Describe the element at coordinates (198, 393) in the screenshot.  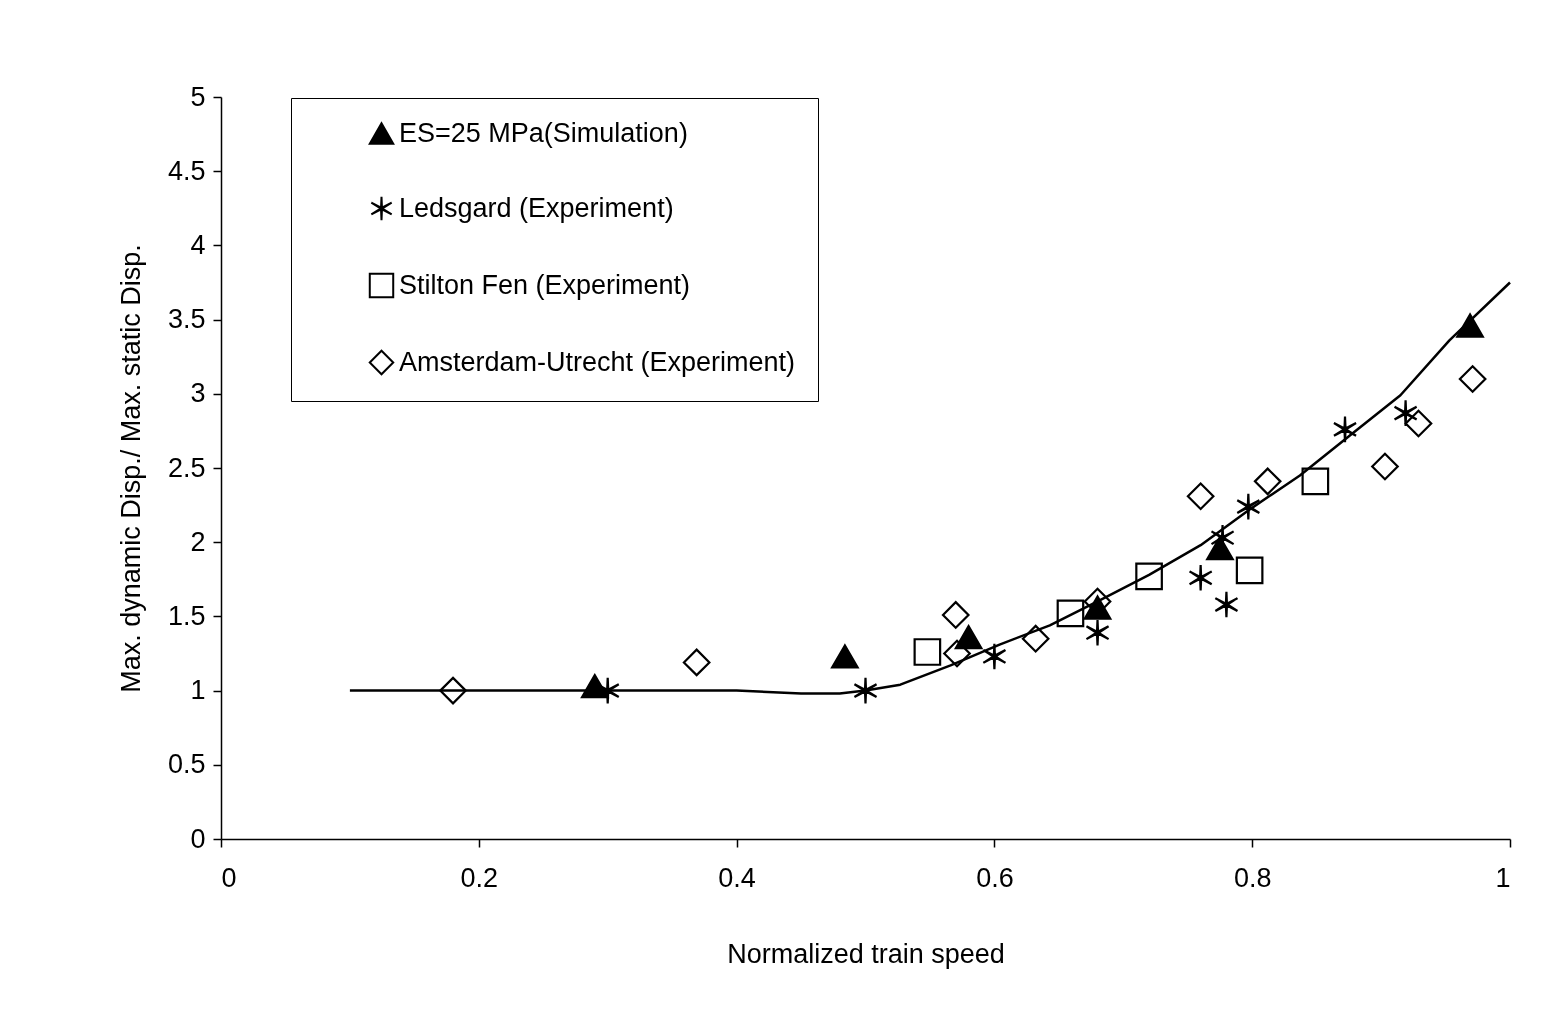
I see `y-tick-label: 3` at that location.